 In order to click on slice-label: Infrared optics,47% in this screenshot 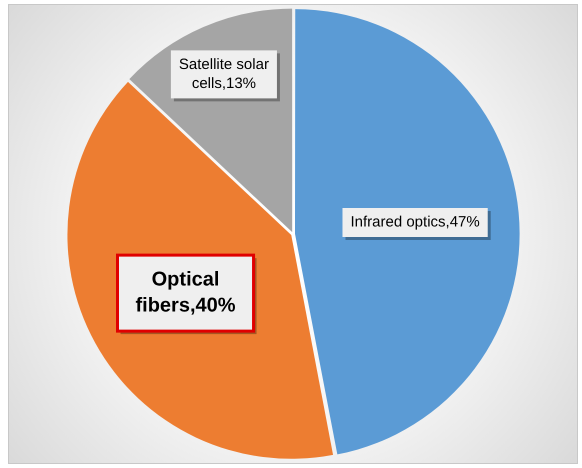, I will do `click(415, 222)`.